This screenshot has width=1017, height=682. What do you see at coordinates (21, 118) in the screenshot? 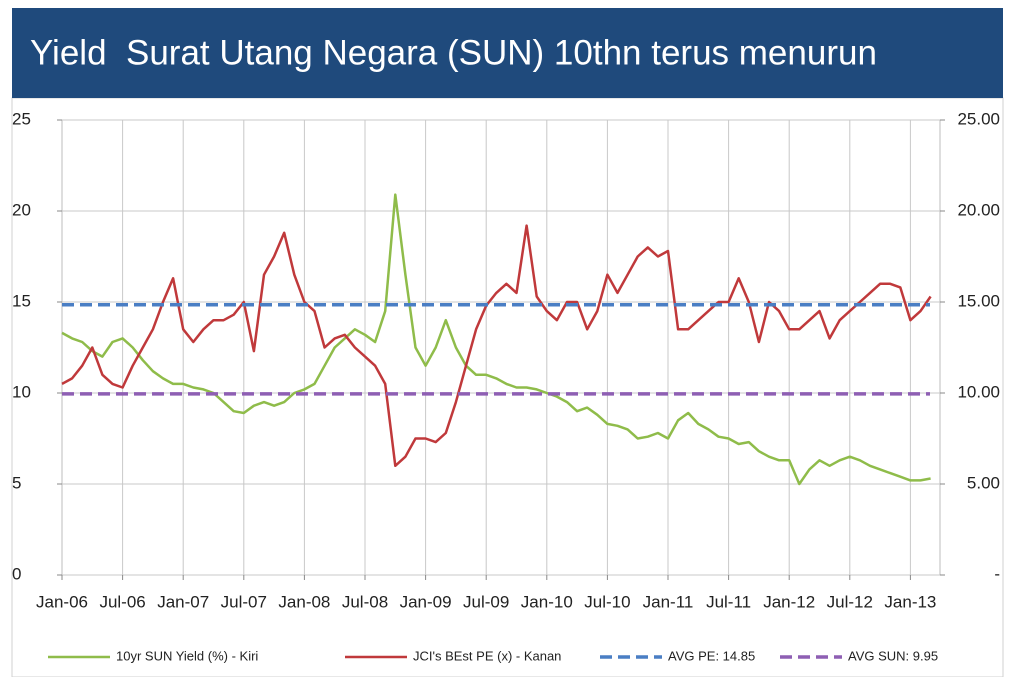
I see `y-tick-label: 25` at bounding box center [21, 118].